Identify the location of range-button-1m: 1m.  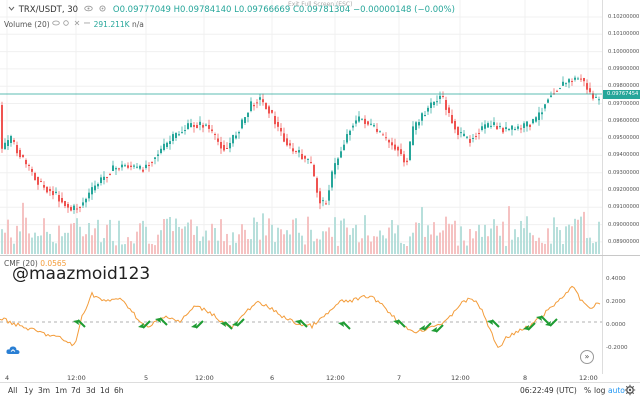
(61, 390).